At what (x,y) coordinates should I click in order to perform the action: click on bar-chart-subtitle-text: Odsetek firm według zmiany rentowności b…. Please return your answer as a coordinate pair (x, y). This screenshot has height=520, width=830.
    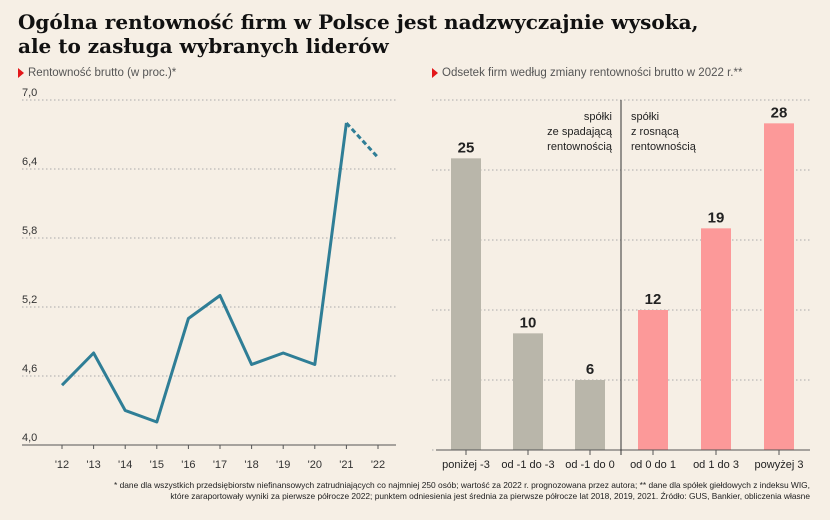
    Looking at the image, I should click on (592, 73).